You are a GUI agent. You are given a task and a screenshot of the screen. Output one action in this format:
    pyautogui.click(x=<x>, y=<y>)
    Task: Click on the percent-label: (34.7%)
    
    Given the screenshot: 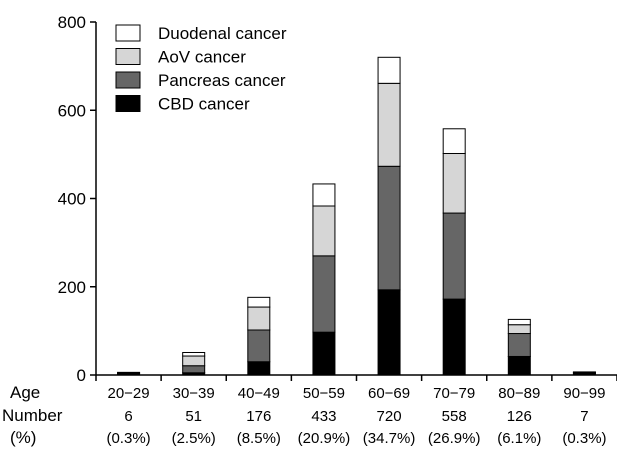 What is the action you would take?
    pyautogui.click(x=389, y=438)
    